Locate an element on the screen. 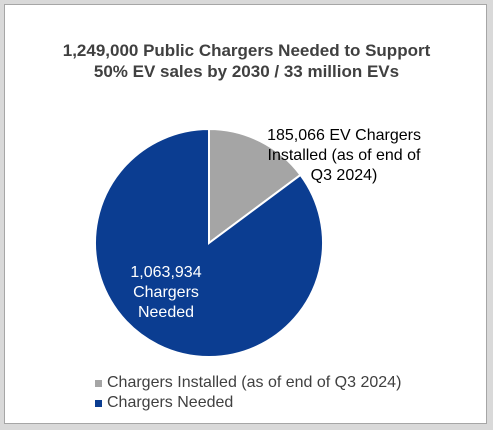 The height and width of the screenshot is (430, 493). legend-label-needed: Chargers Needed is located at coordinates (170, 402).